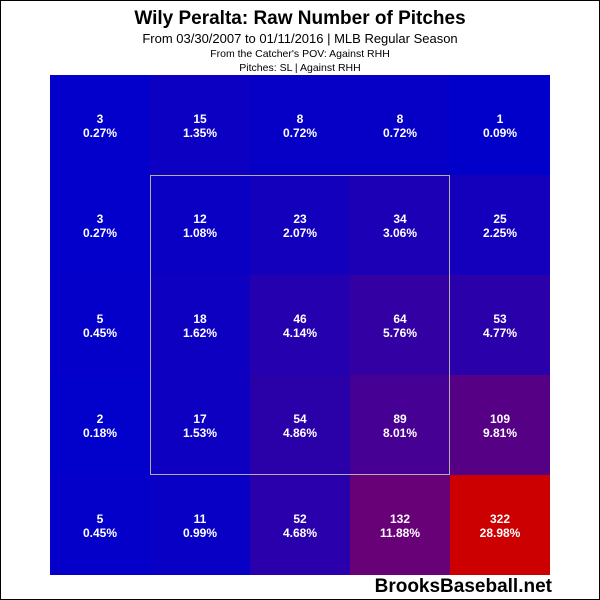 The image size is (600, 600). What do you see at coordinates (463, 586) in the screenshot?
I see `site-watermark: BrooksBaseball.net` at bounding box center [463, 586].